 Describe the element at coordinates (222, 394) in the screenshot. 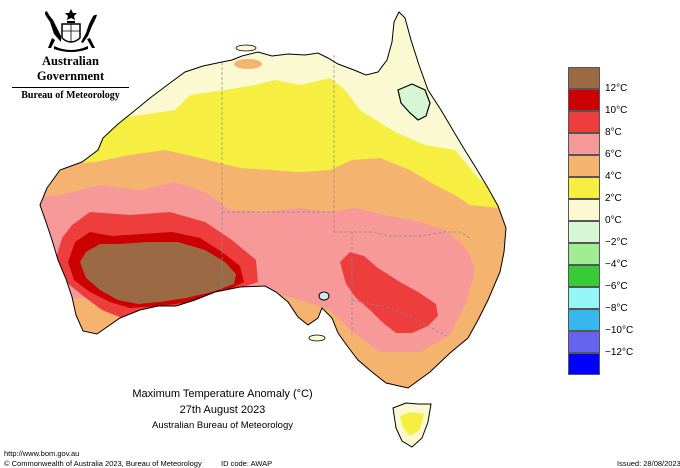

I see `map-title: Maximum Temperature Anomaly (°C)` at that location.